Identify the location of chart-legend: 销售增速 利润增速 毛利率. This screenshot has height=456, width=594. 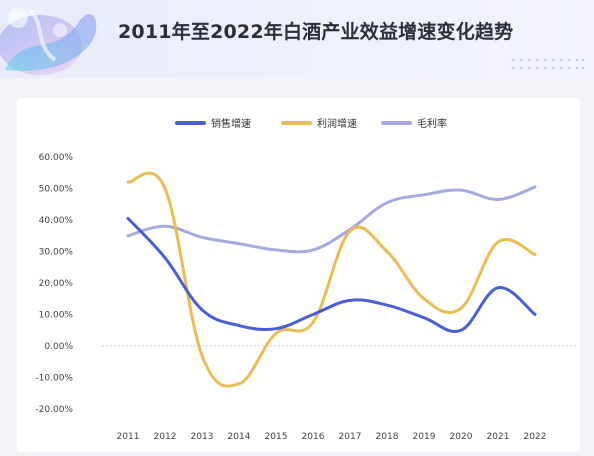
(311, 123).